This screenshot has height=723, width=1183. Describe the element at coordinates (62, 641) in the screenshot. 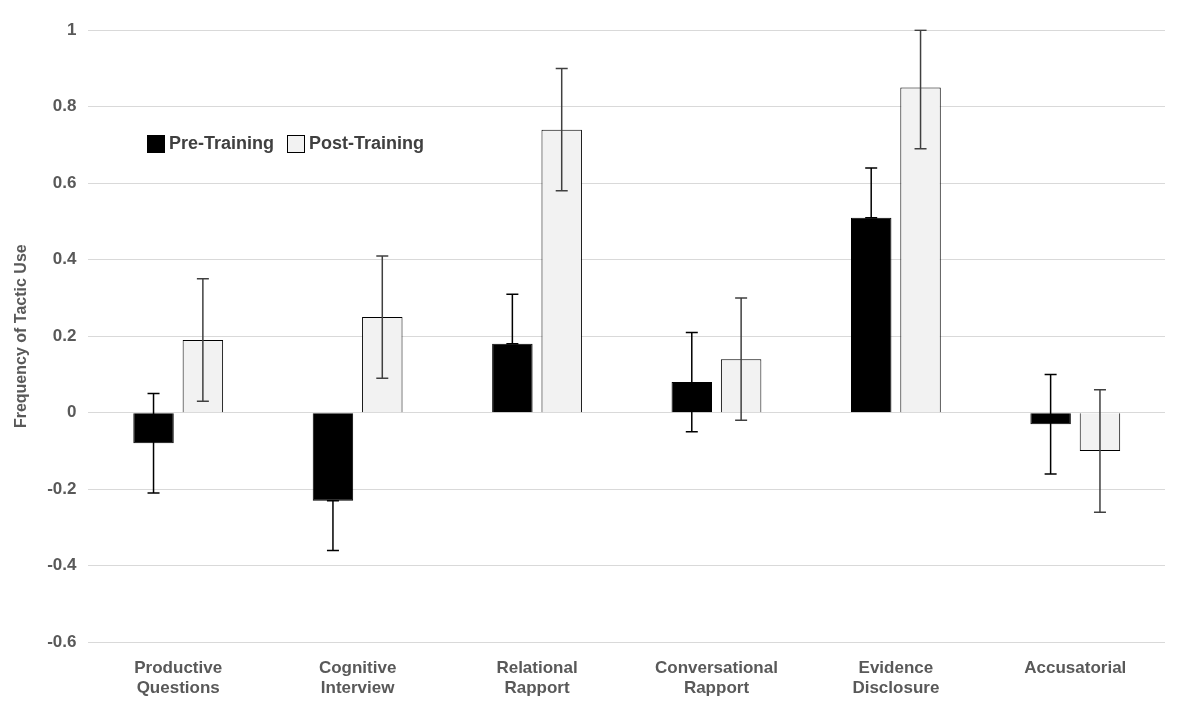

I see `y-tick-label: -0.6` at that location.